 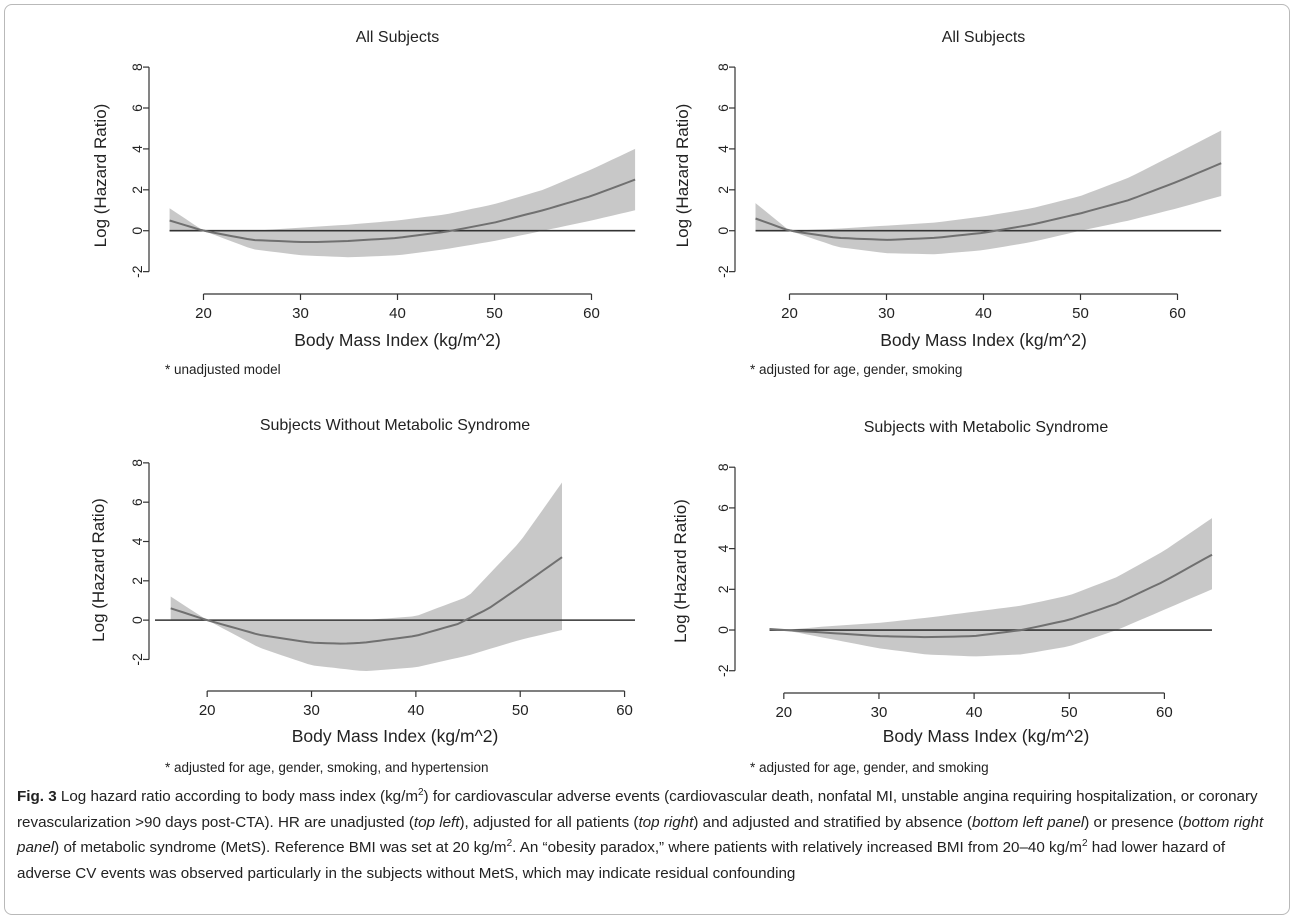 I want to click on panel-title: Subjects with Metabolic Syndrome, so click(x=986, y=427).